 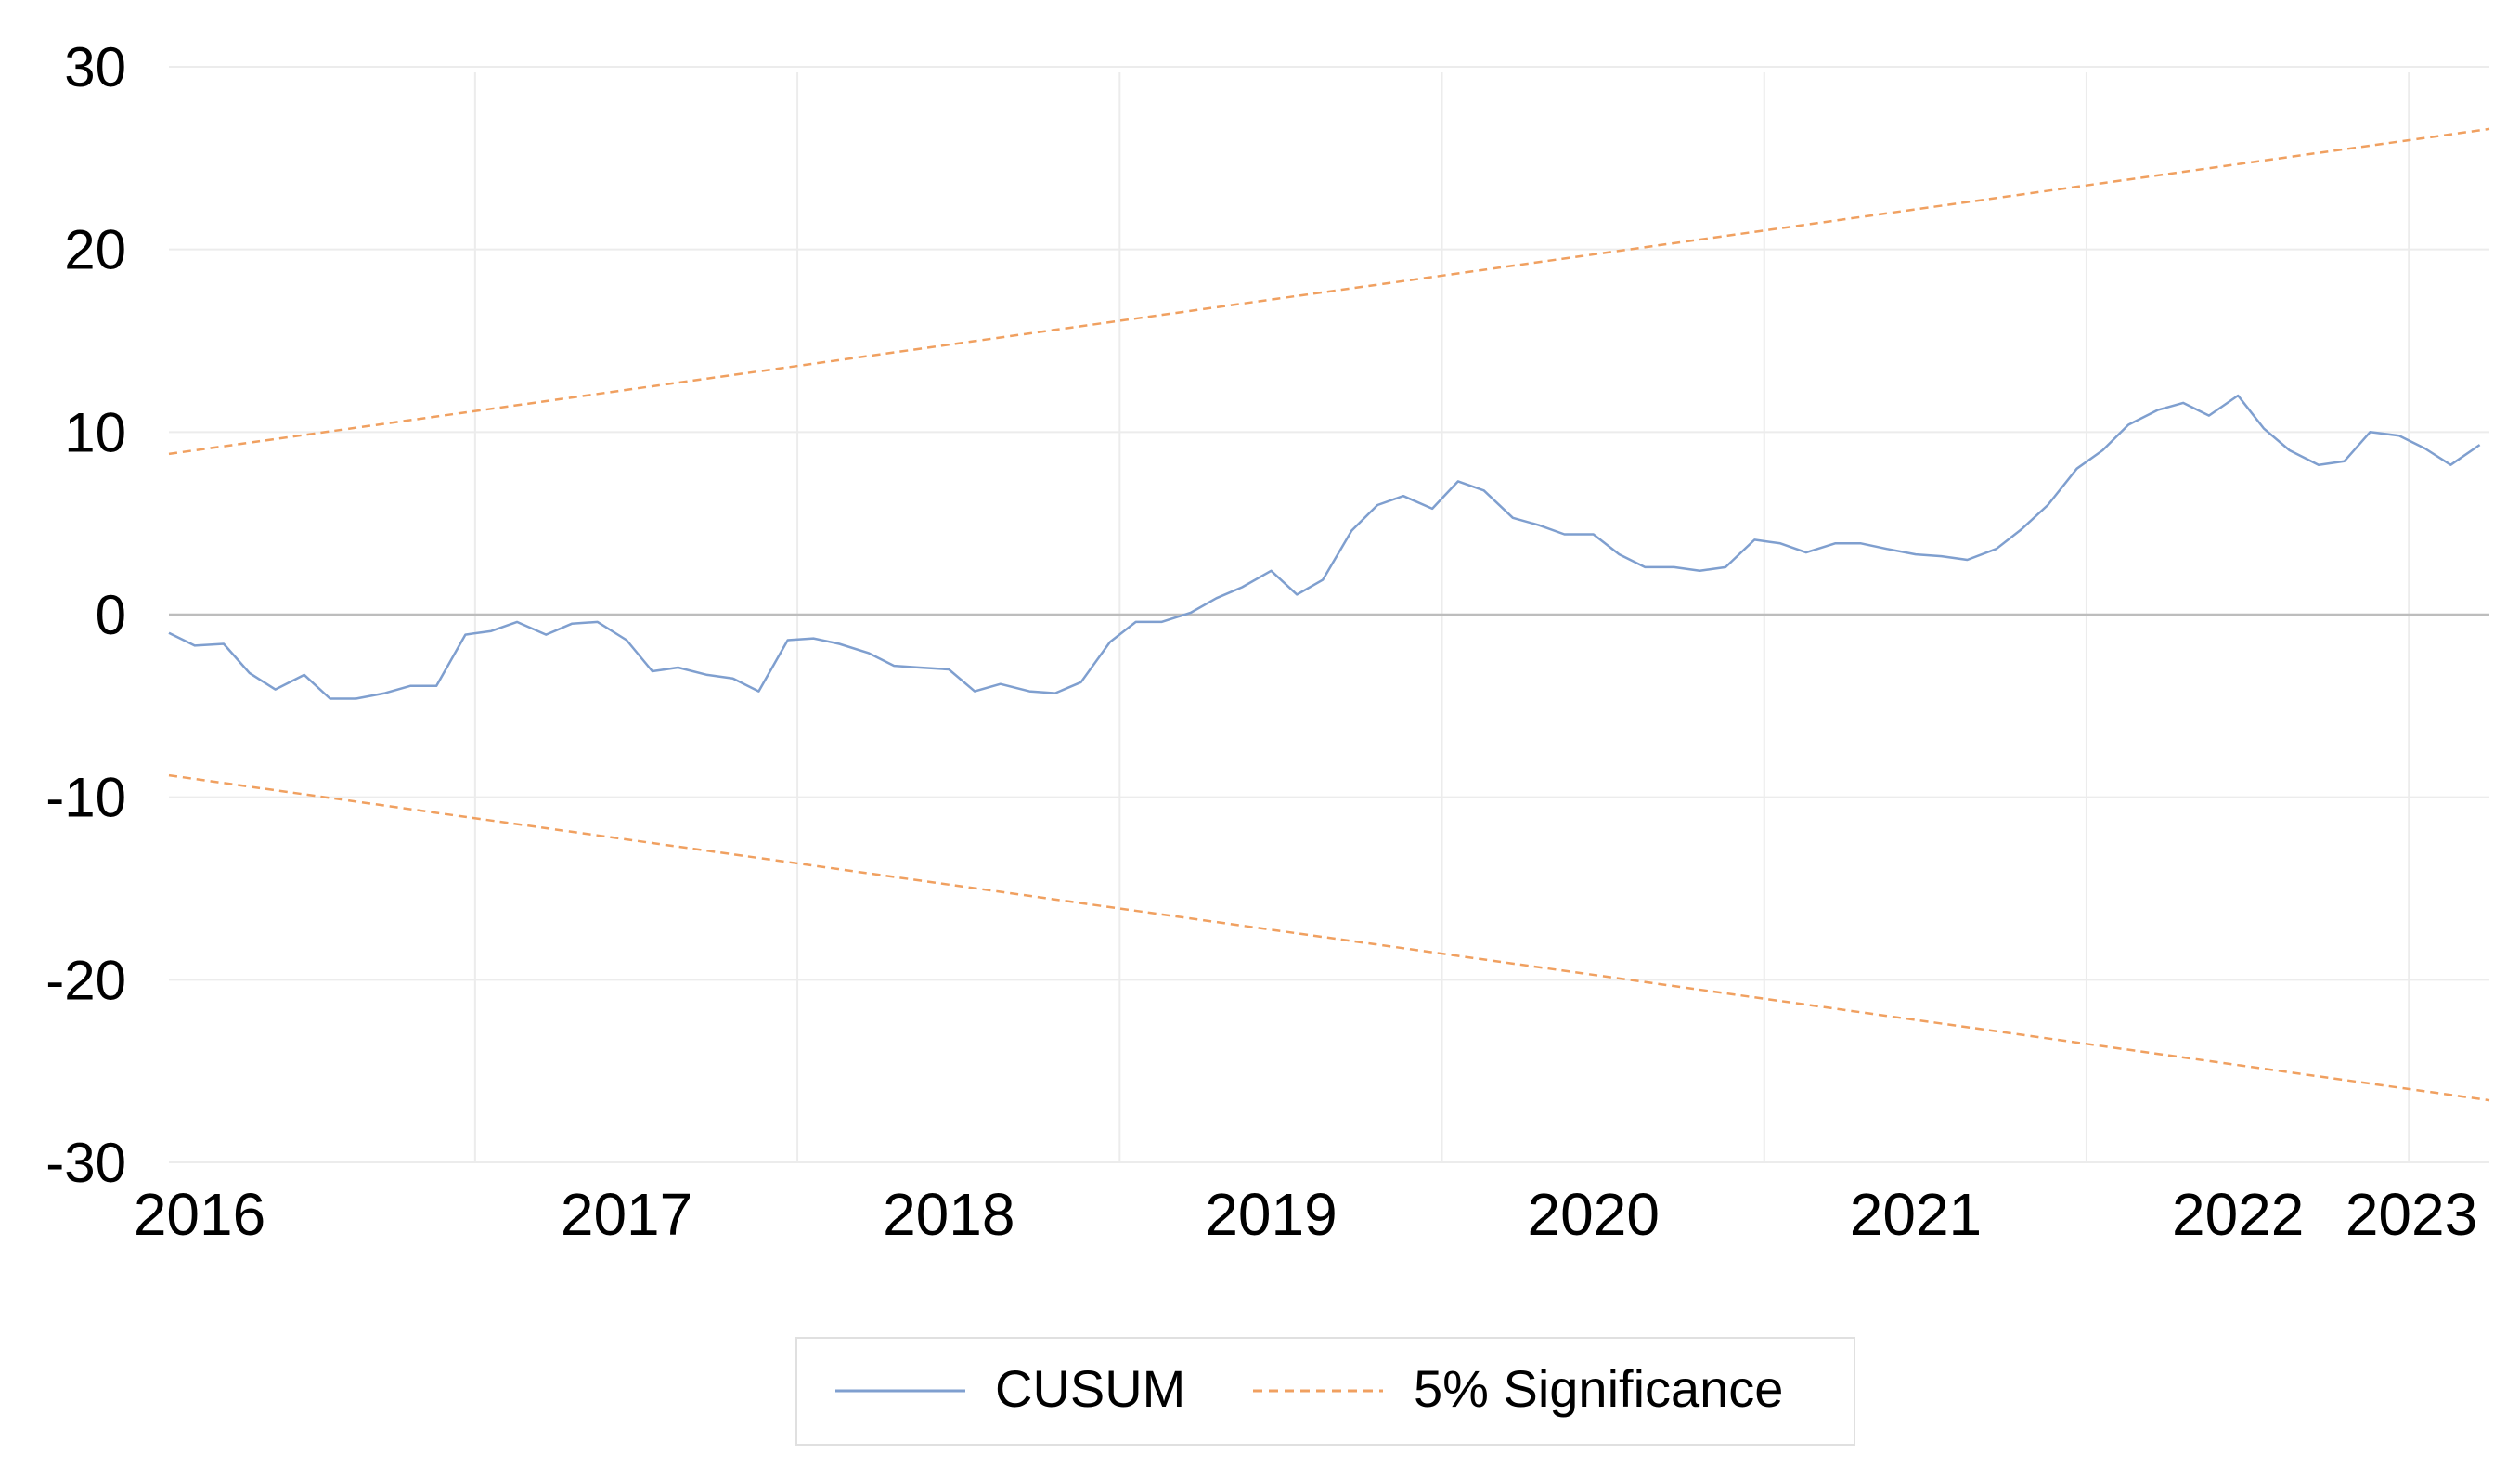 I want to click on y-tick-label: -30, so click(x=85, y=1163).